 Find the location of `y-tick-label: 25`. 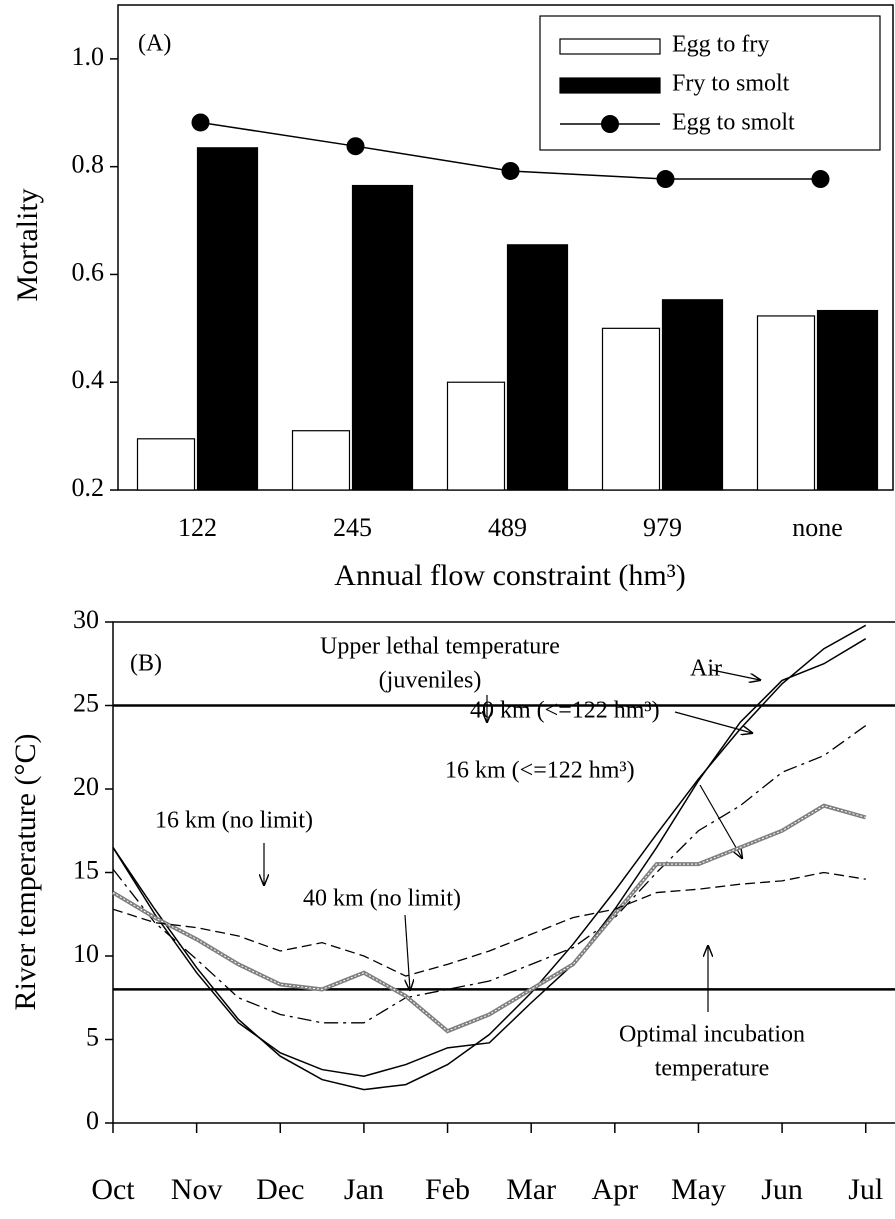

y-tick-label: 25 is located at coordinates (86, 702).